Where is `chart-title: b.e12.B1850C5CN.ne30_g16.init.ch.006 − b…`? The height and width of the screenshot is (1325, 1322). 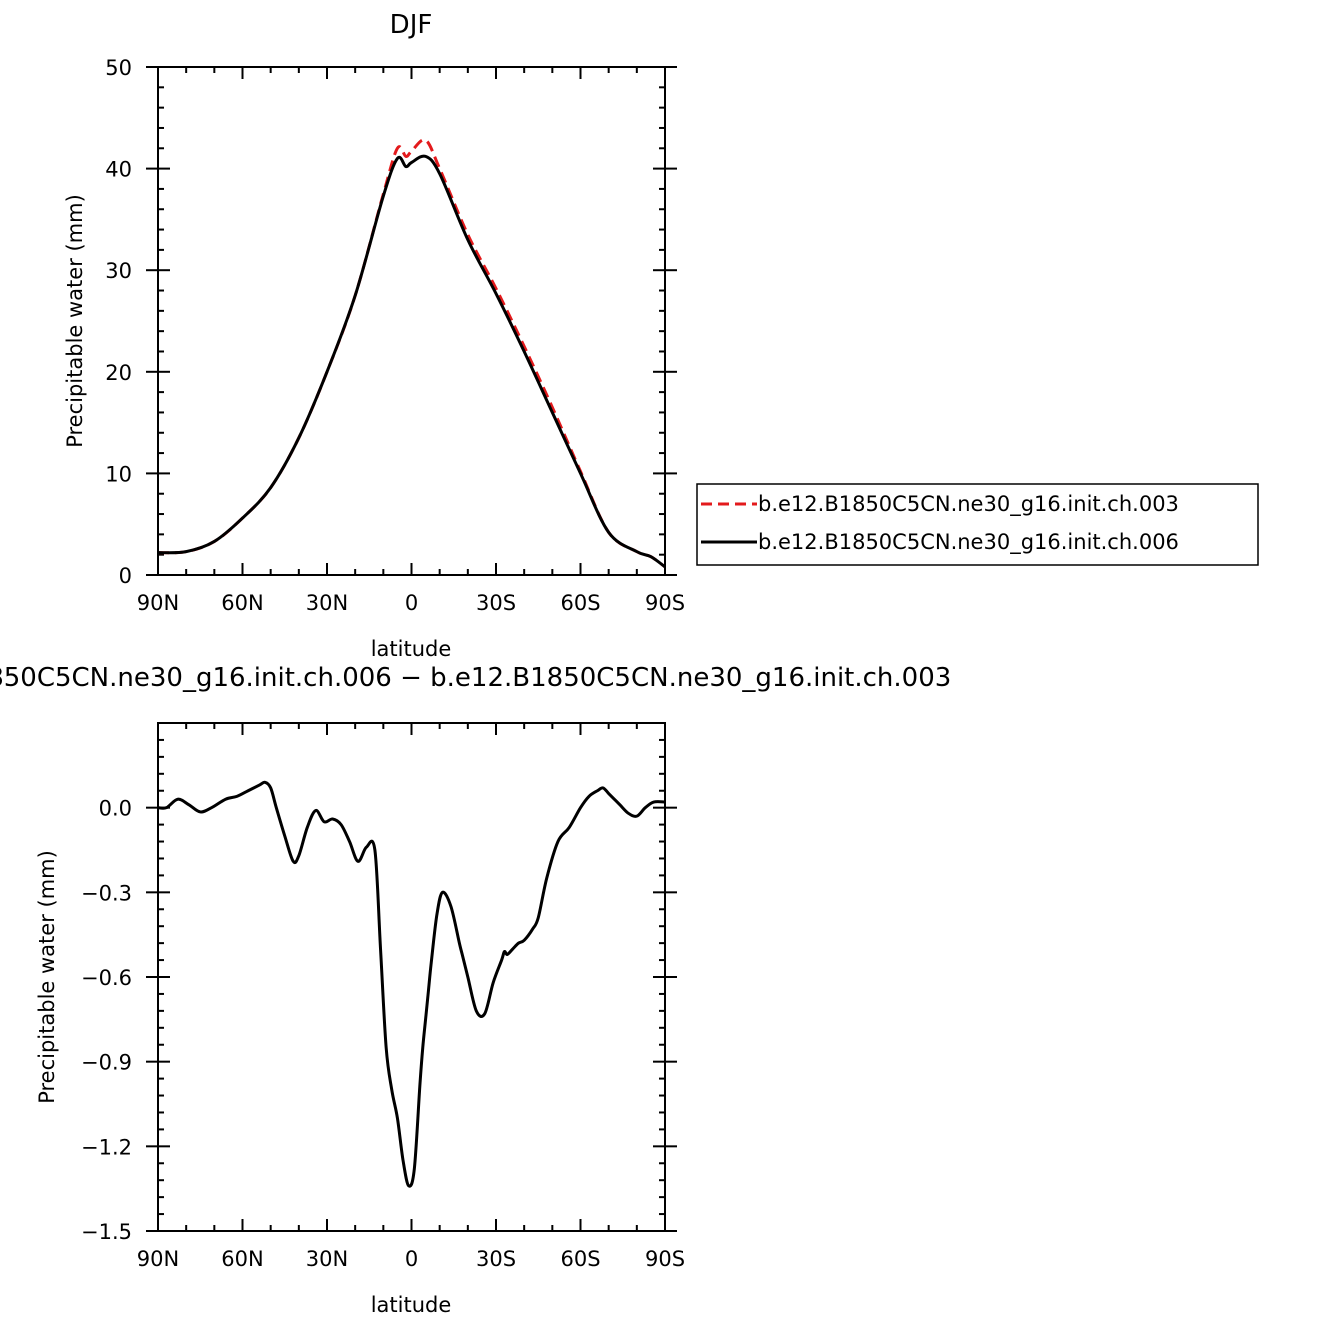 chart-title: b.e12.B1850C5CN.ne30_g16.init.ch.006 − b… is located at coordinates (475, 678).